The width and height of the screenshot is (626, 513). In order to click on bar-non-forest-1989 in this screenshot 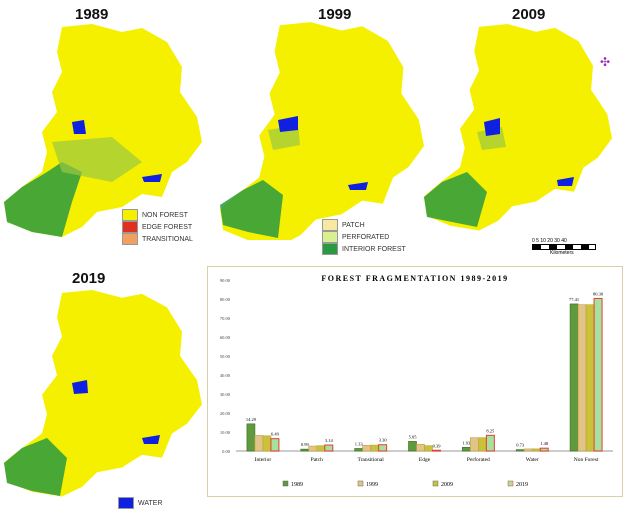, I will do `click(574, 377)`.